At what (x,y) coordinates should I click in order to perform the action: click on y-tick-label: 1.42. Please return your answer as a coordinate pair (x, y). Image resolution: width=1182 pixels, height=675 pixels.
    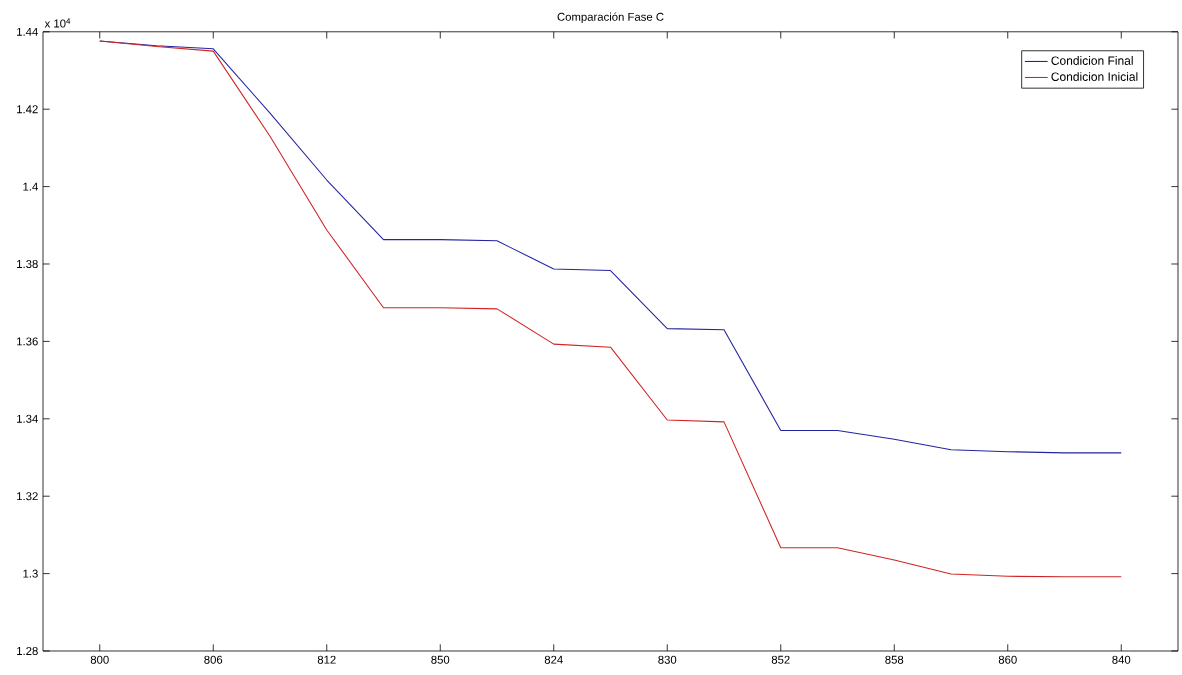
    Looking at the image, I should click on (27, 109).